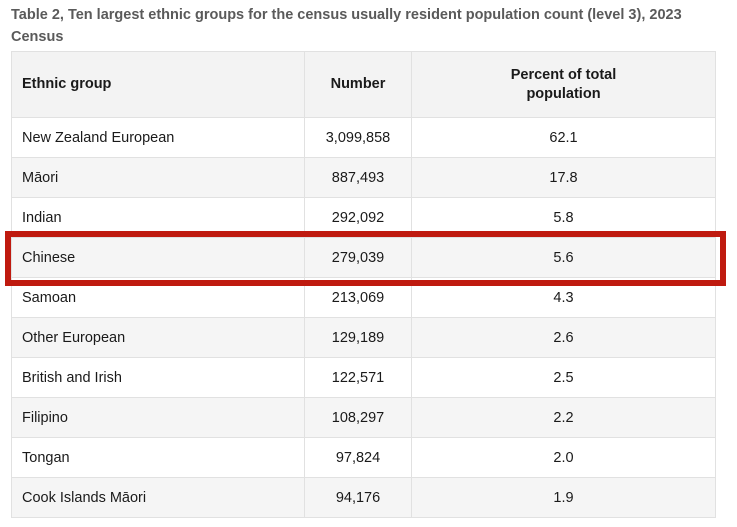 Image resolution: width=737 pixels, height=527 pixels. What do you see at coordinates (563, 217) in the screenshot?
I see `cell-percent: 5.8` at bounding box center [563, 217].